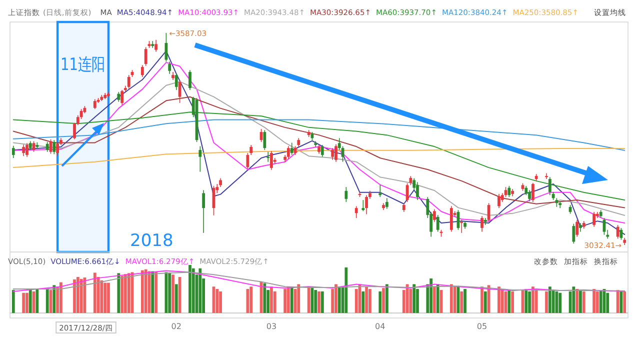 Image resolution: width=640 pixels, height=337 pixels. Describe the element at coordinates (152, 241) in the screenshot. I see `annotation: 2018` at that location.